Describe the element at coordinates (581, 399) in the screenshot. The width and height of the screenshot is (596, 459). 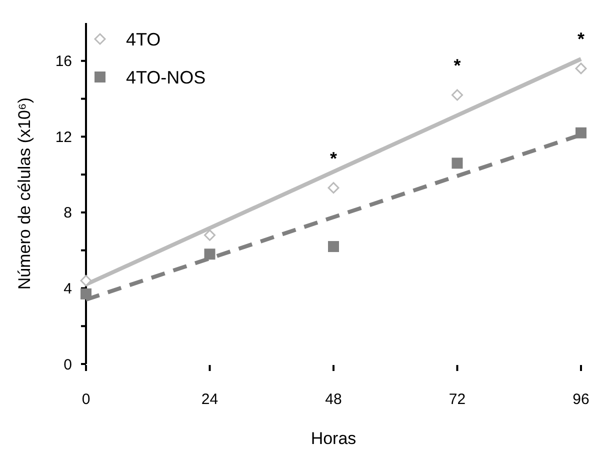
I see `x-tick-label: 96` at that location.